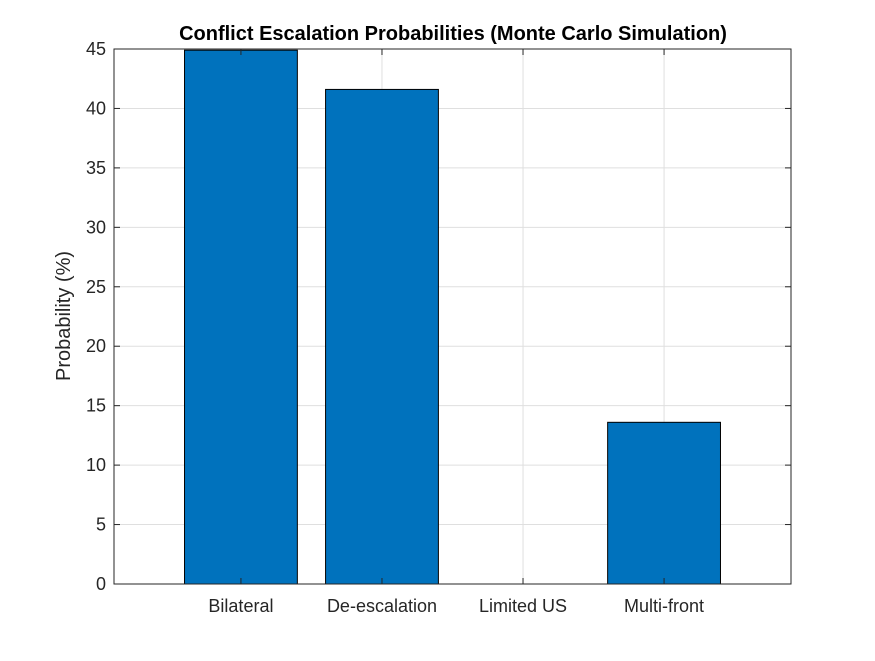  Describe the element at coordinates (382, 336) in the screenshot. I see `bar-de-escalation` at that location.